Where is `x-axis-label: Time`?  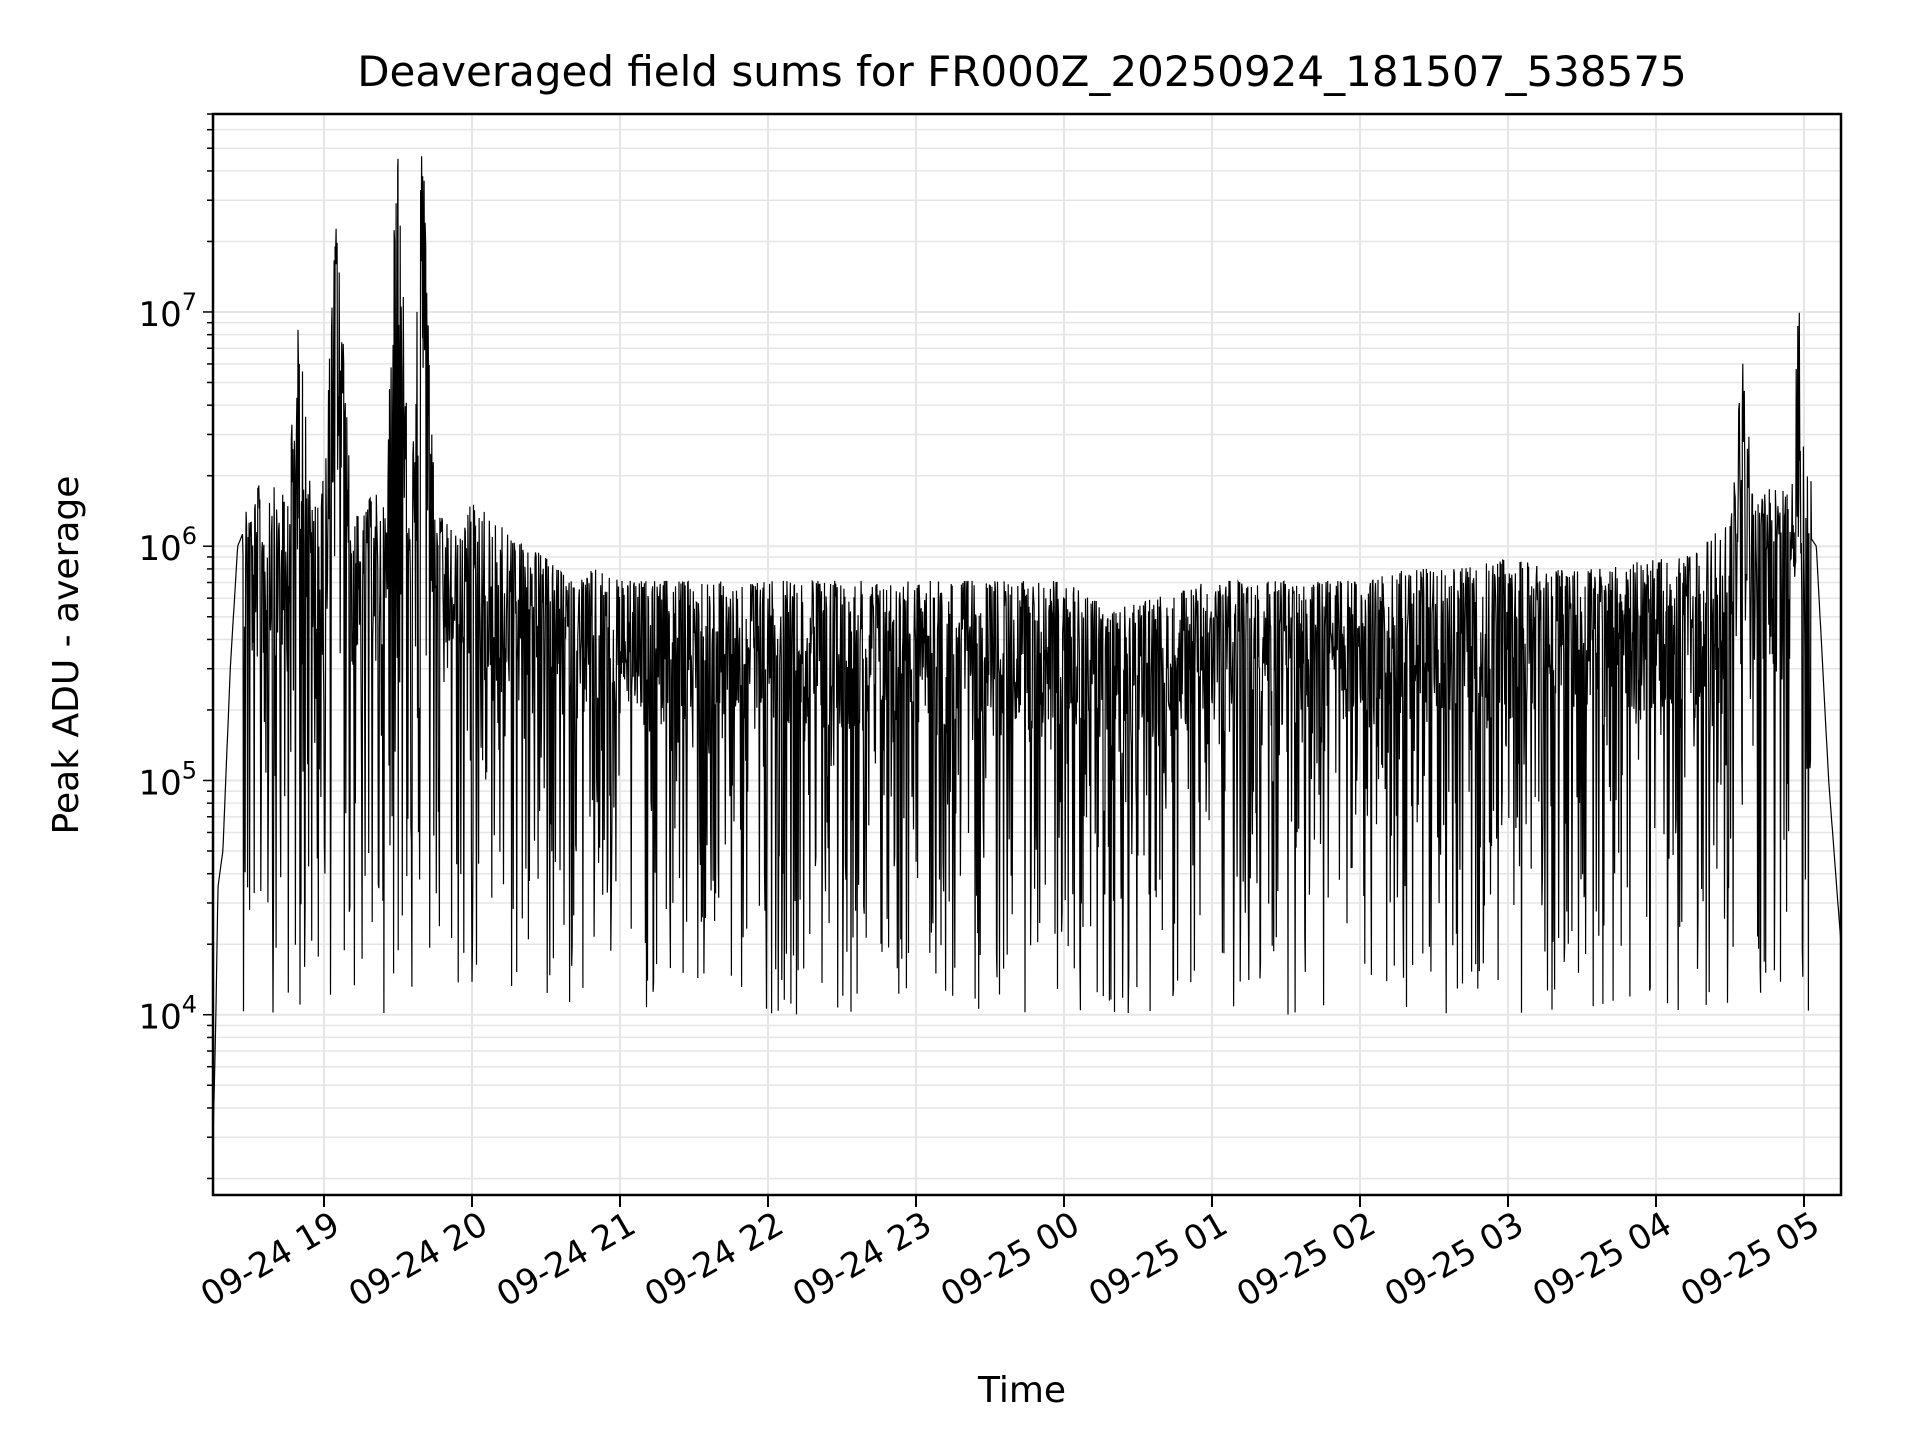 x-axis-label: Time is located at coordinates (1021, 1390).